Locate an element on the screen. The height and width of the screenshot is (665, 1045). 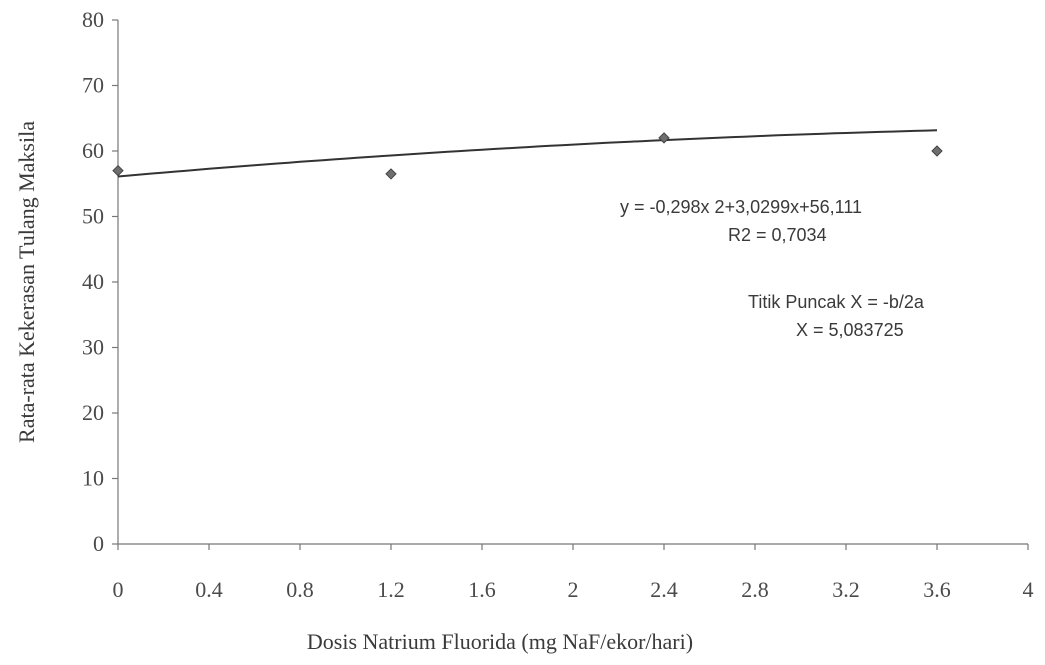
x-tick-label: 4 is located at coordinates (1028, 589).